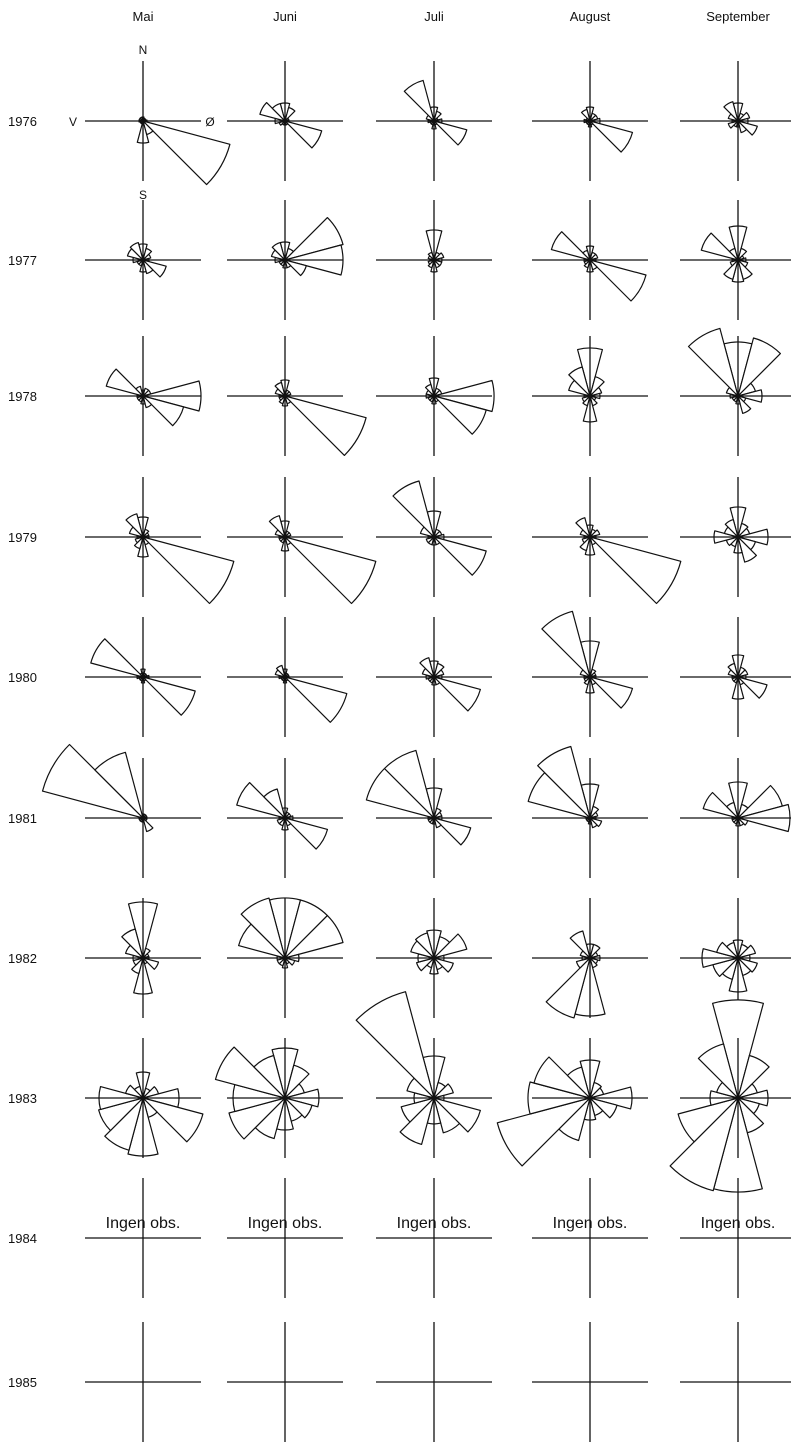 The image size is (791, 1445). What do you see at coordinates (143, 1382) in the screenshot?
I see `rose-1985-mai` at bounding box center [143, 1382].